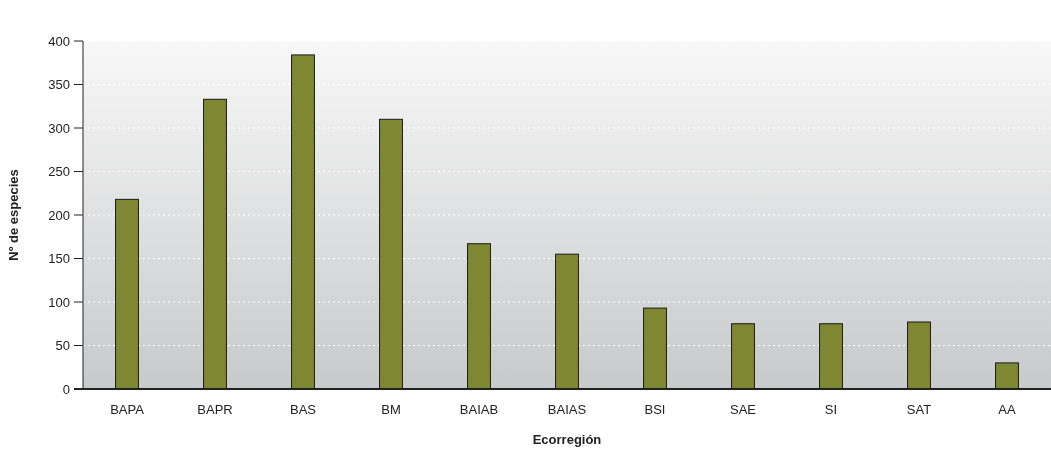 This screenshot has height=454, width=1051. Describe the element at coordinates (59, 302) in the screenshot. I see `y-tick-label: 100` at that location.